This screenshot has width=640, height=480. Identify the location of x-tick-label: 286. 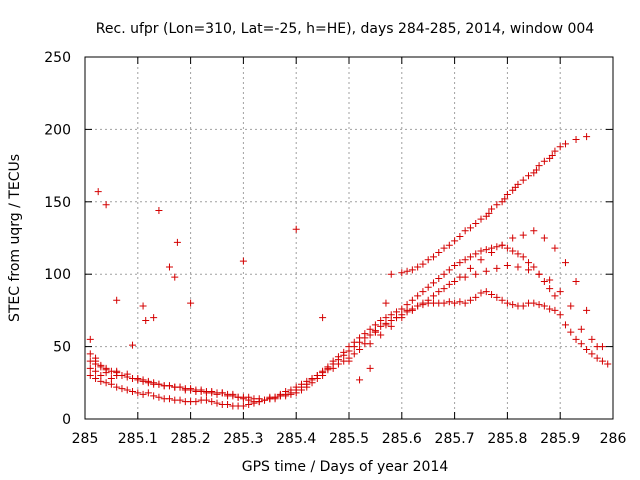
(613, 439).